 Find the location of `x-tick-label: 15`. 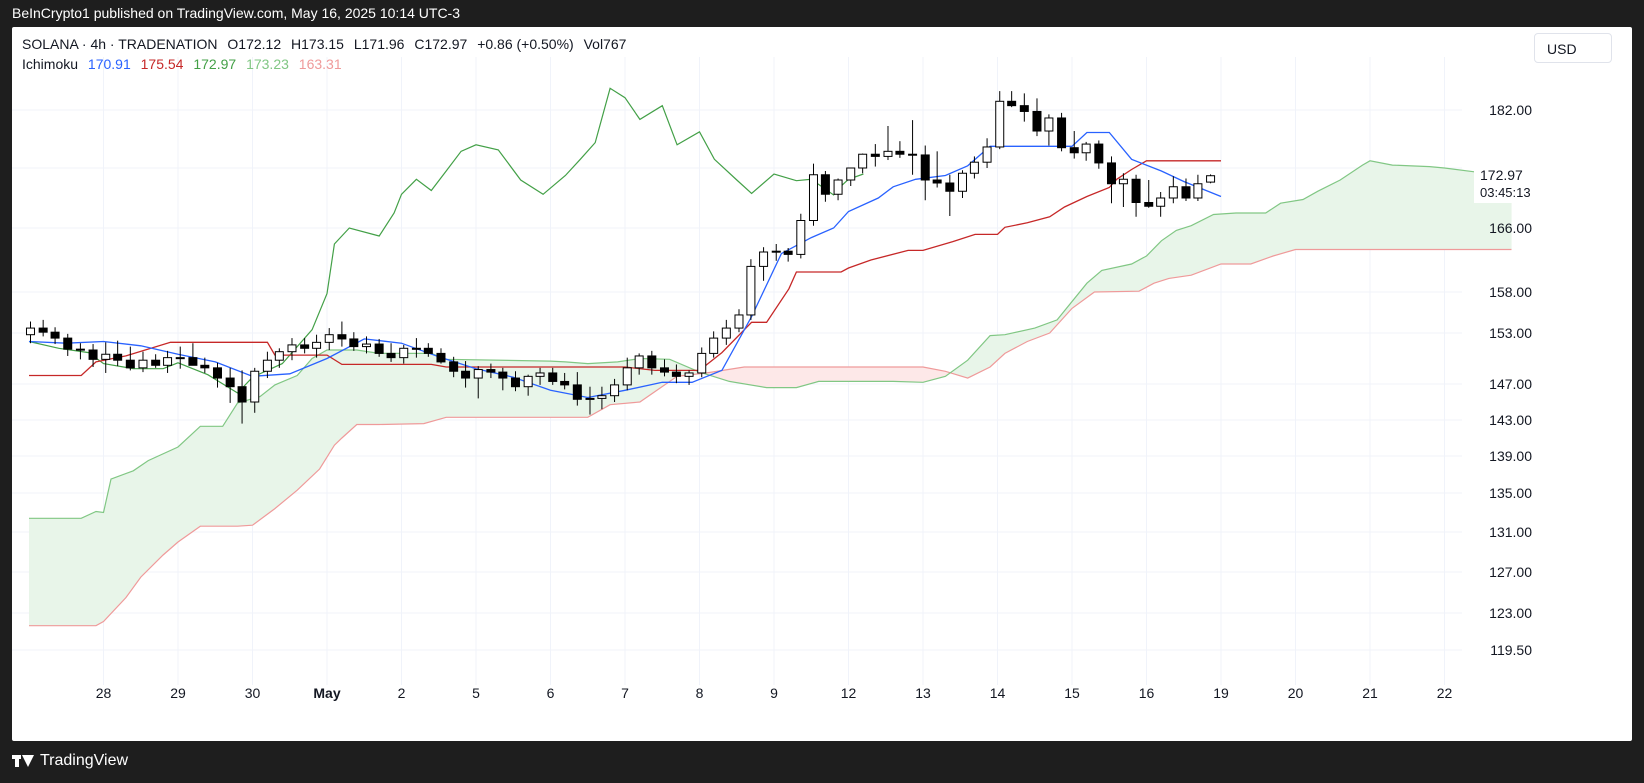

x-tick-label: 15 is located at coordinates (1072, 693).